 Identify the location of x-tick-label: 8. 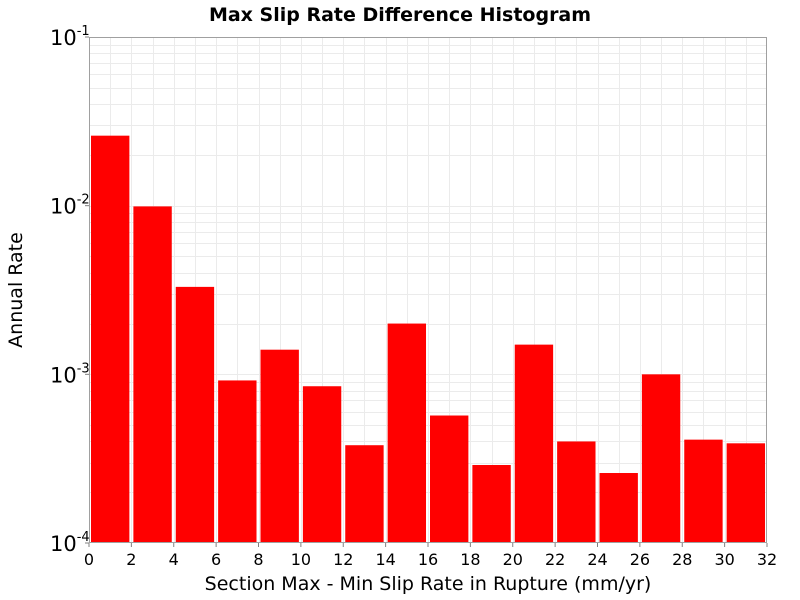
(258, 559).